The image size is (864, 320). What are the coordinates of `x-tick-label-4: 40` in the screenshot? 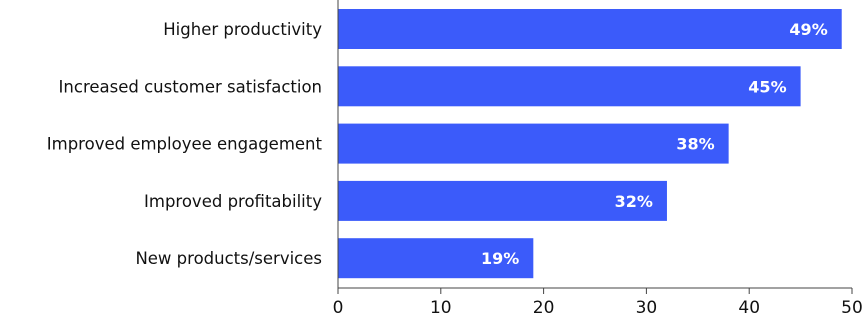 It's located at (749, 308).